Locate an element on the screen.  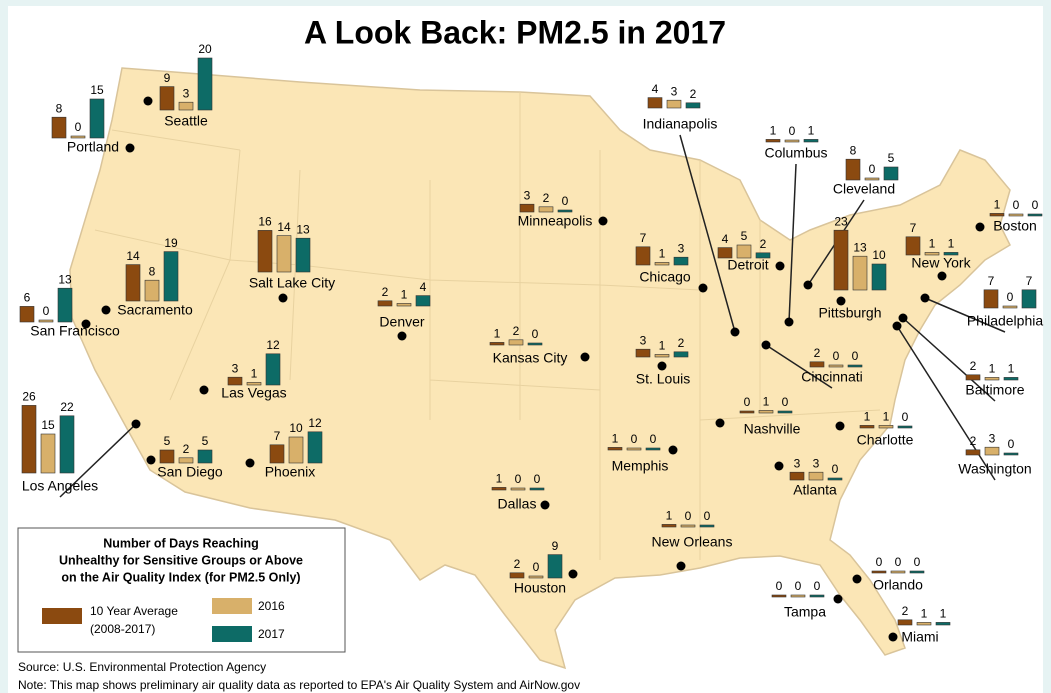
value-label: 20 is located at coordinates (205, 49).